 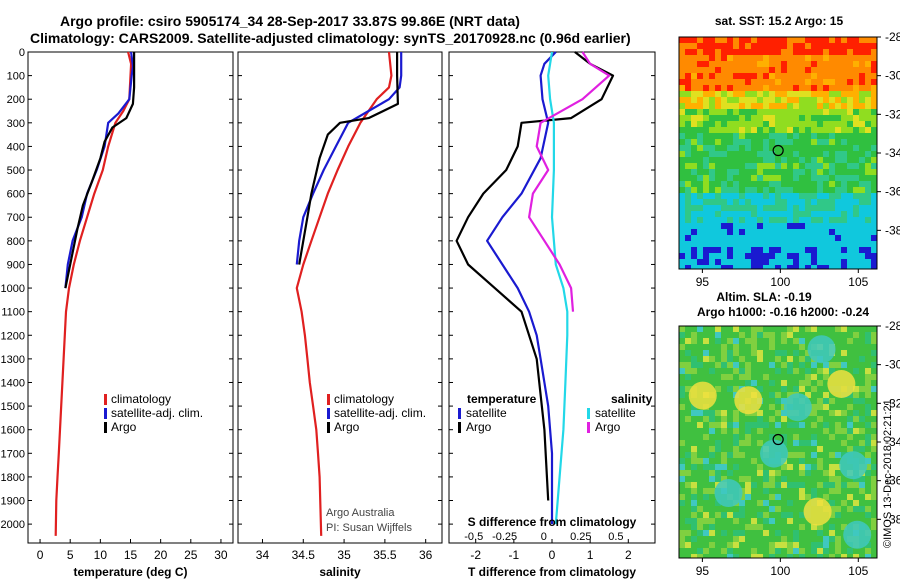 I want to click on x-tick-label: 1, so click(x=590, y=555).